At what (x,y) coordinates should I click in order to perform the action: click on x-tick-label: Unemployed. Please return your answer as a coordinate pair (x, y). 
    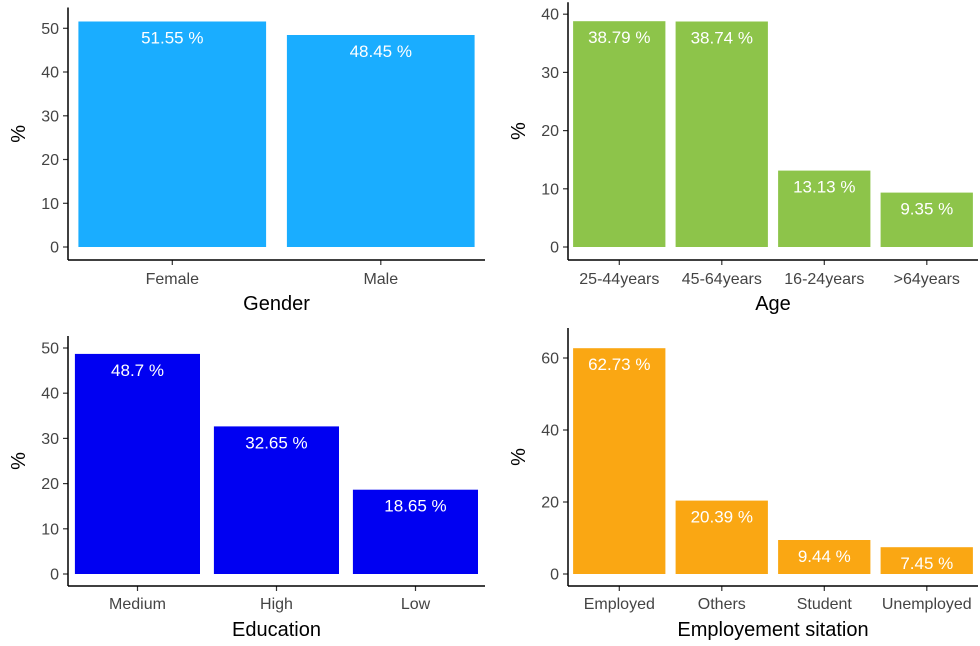
    Looking at the image, I should click on (927, 604).